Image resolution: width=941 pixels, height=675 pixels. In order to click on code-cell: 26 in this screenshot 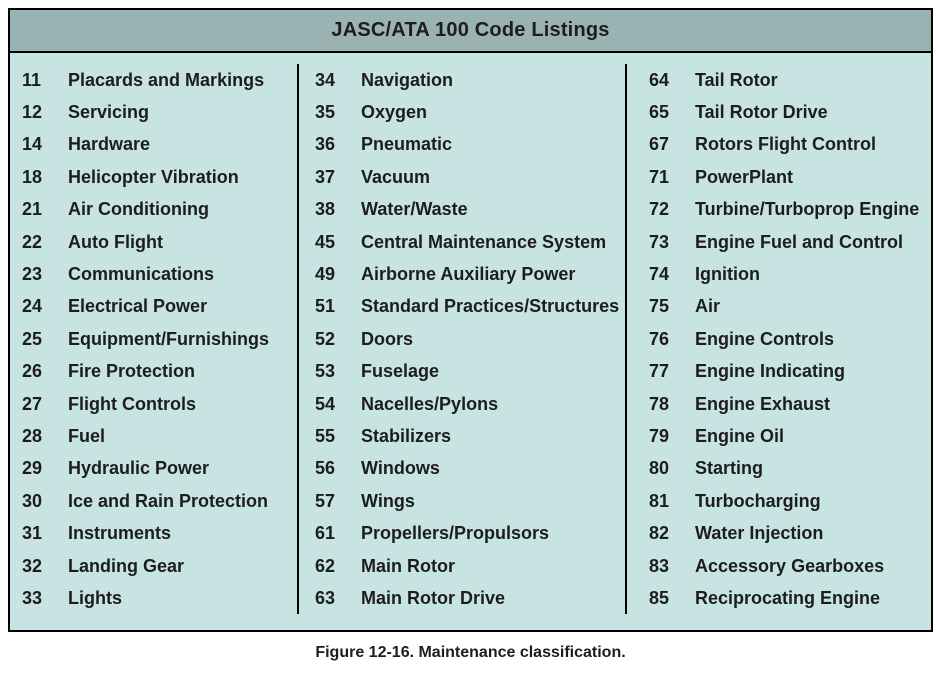, I will do `click(32, 371)`.